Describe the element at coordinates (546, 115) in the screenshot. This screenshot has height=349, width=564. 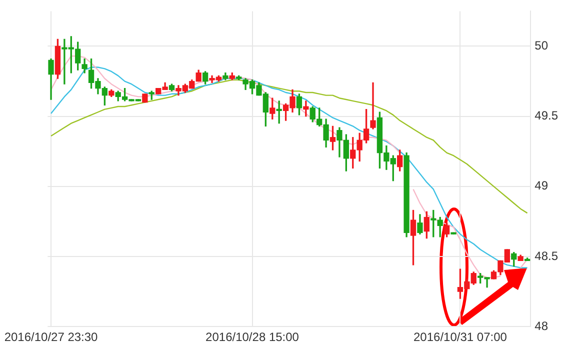
I see `y-tick-label: 49.5` at that location.